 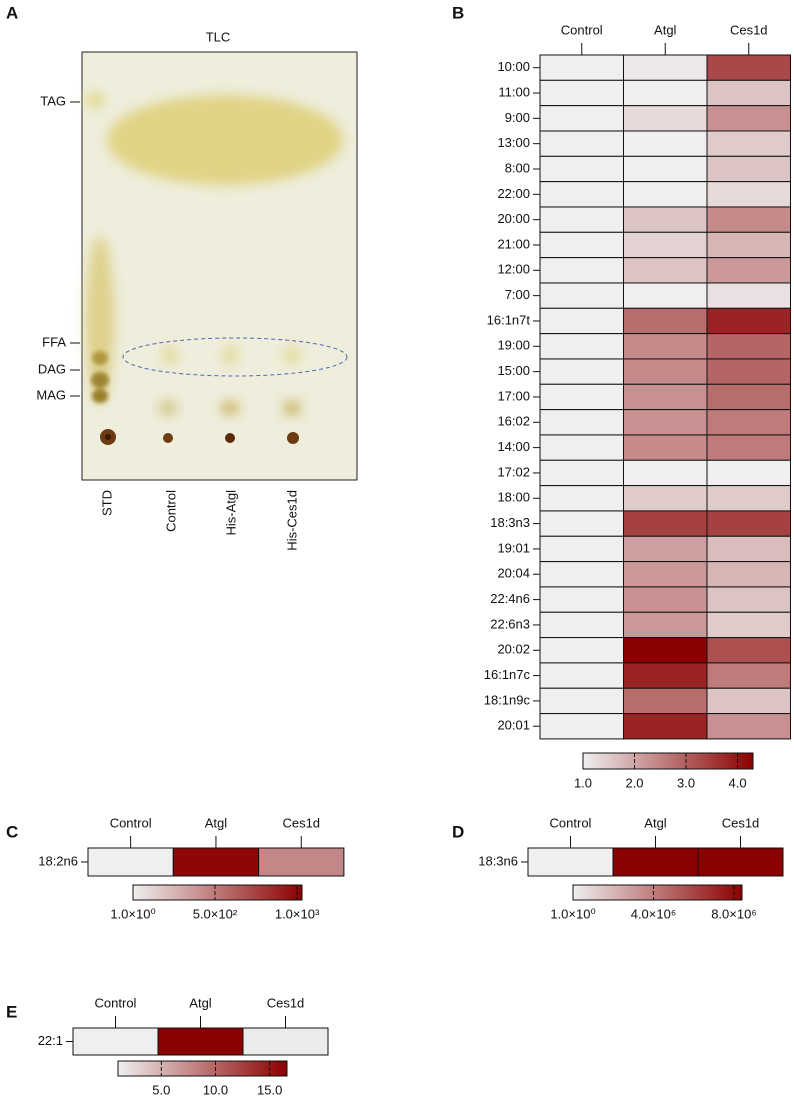 What do you see at coordinates (509, 319) in the screenshot?
I see `row-label: 16:1n7t` at bounding box center [509, 319].